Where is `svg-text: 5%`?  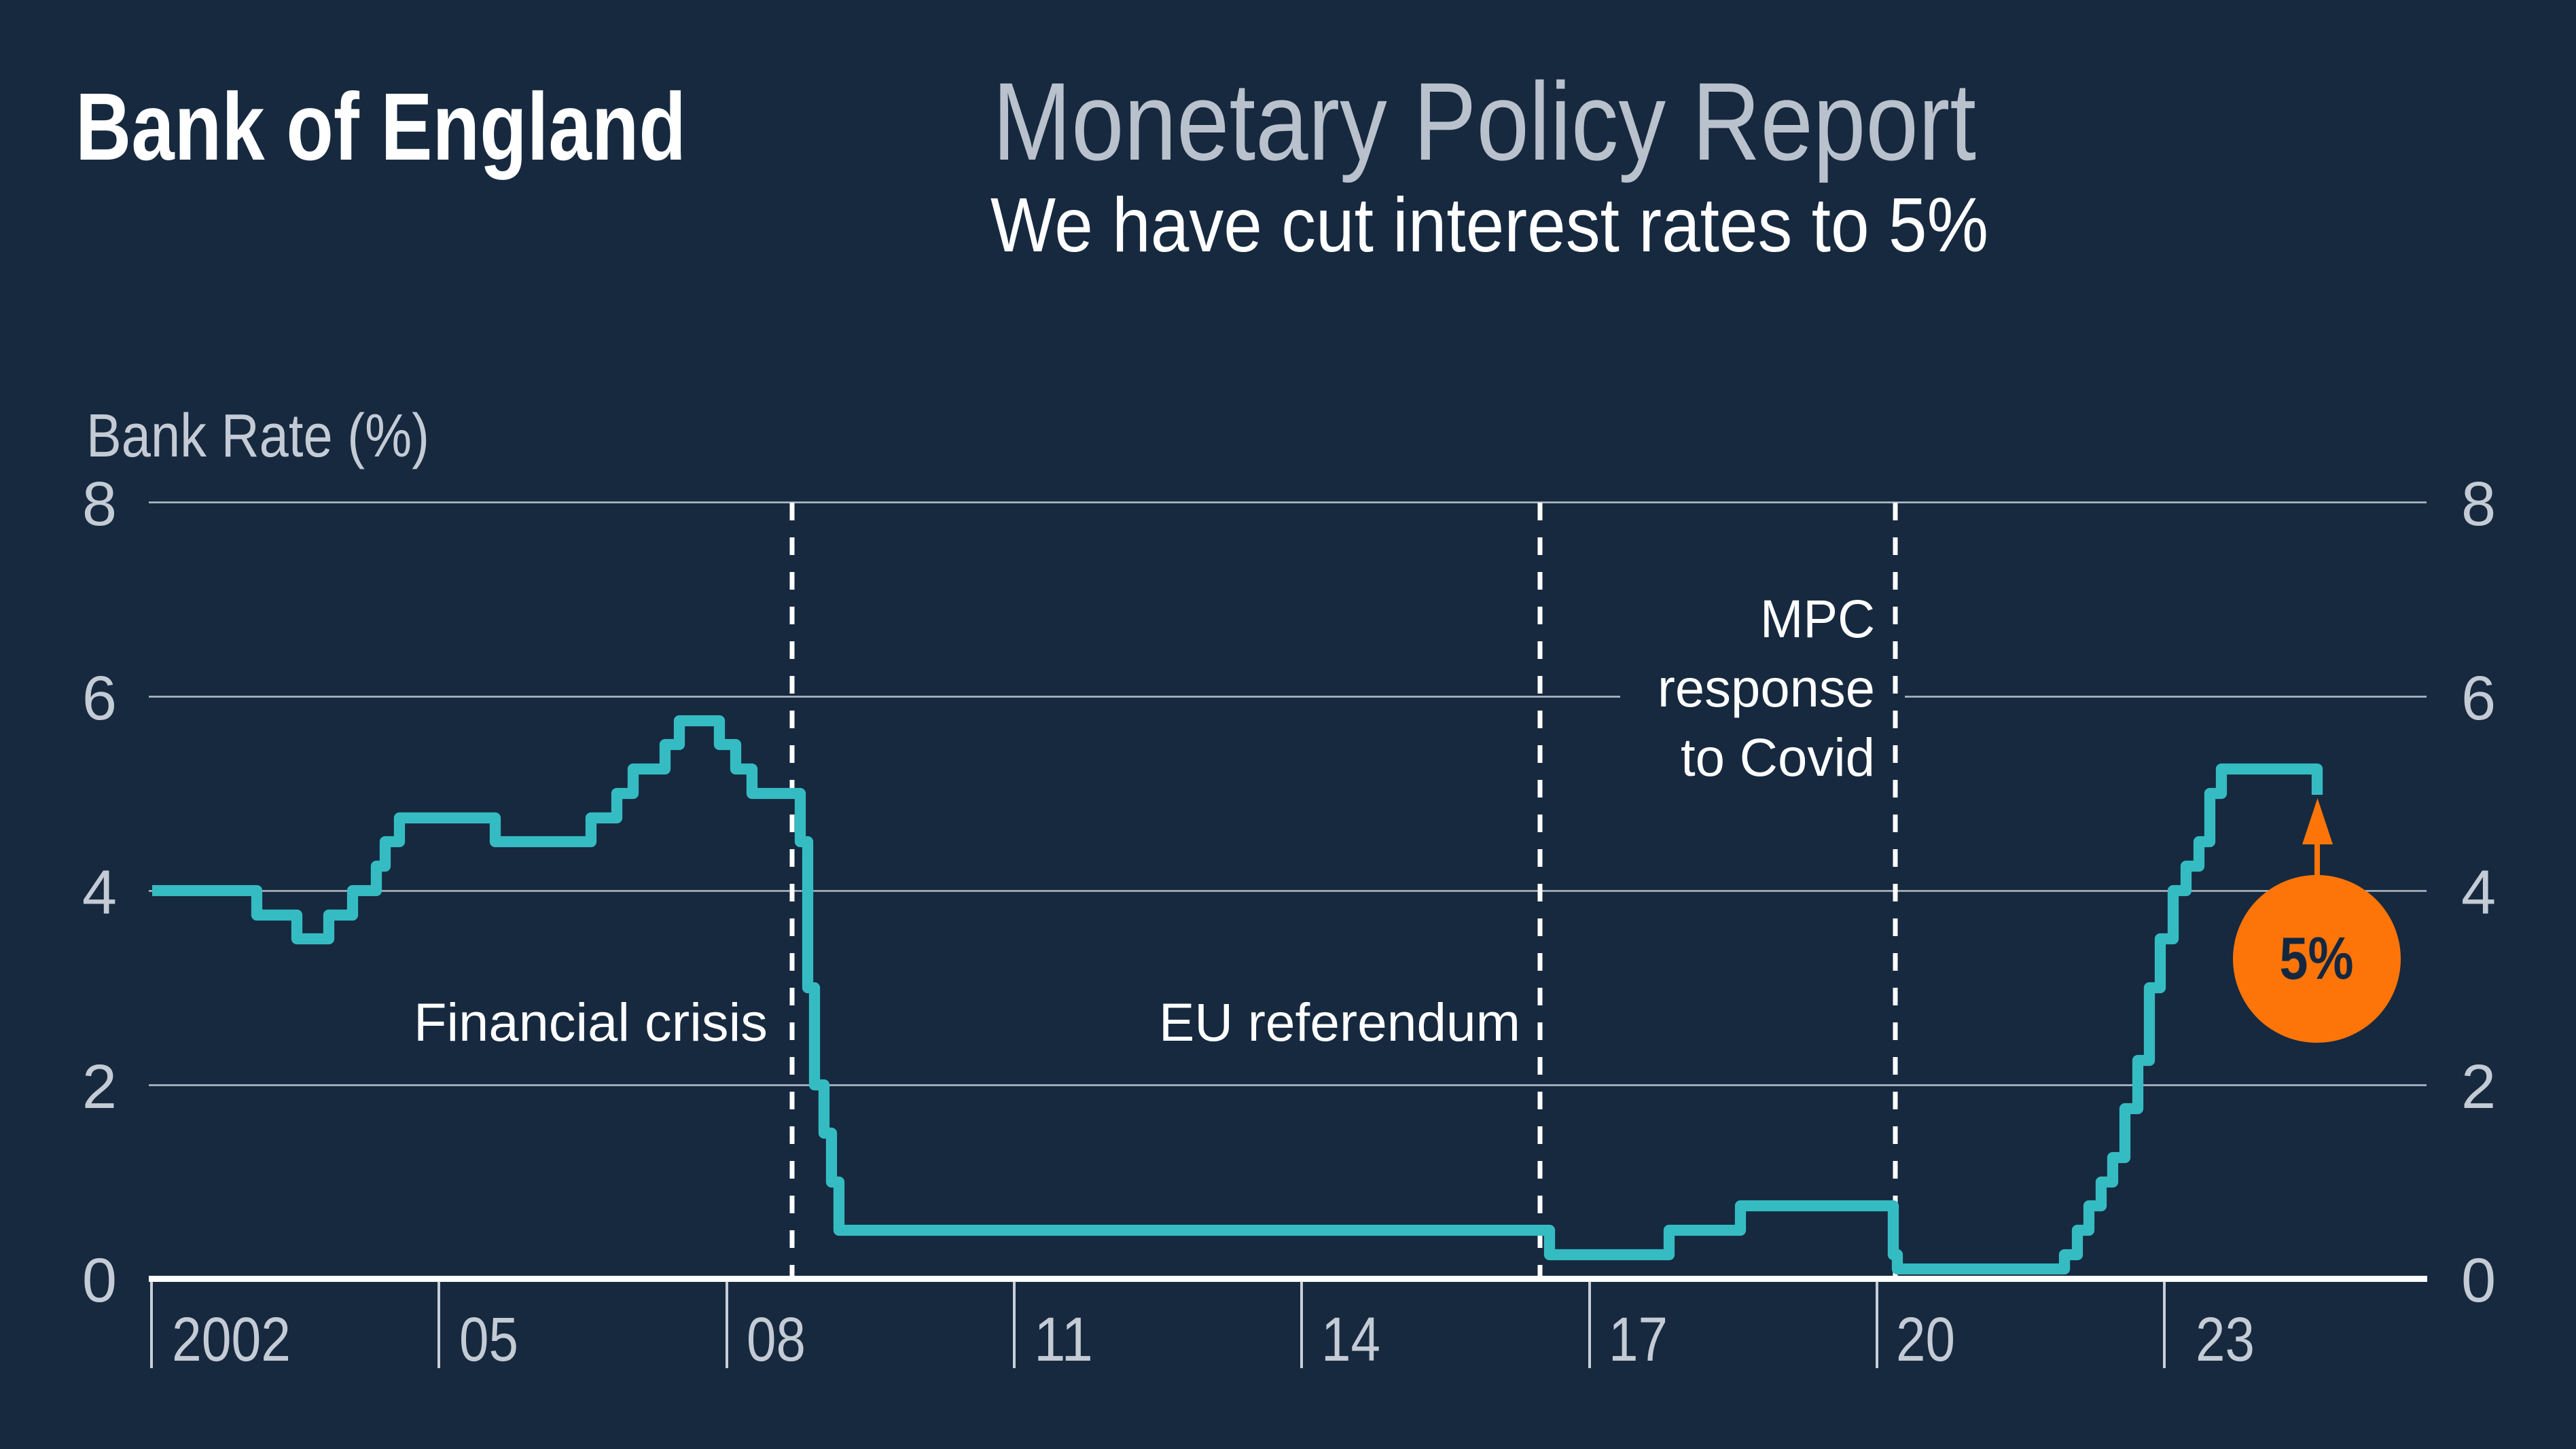
svg-text: 5% is located at coordinates (2317, 958).